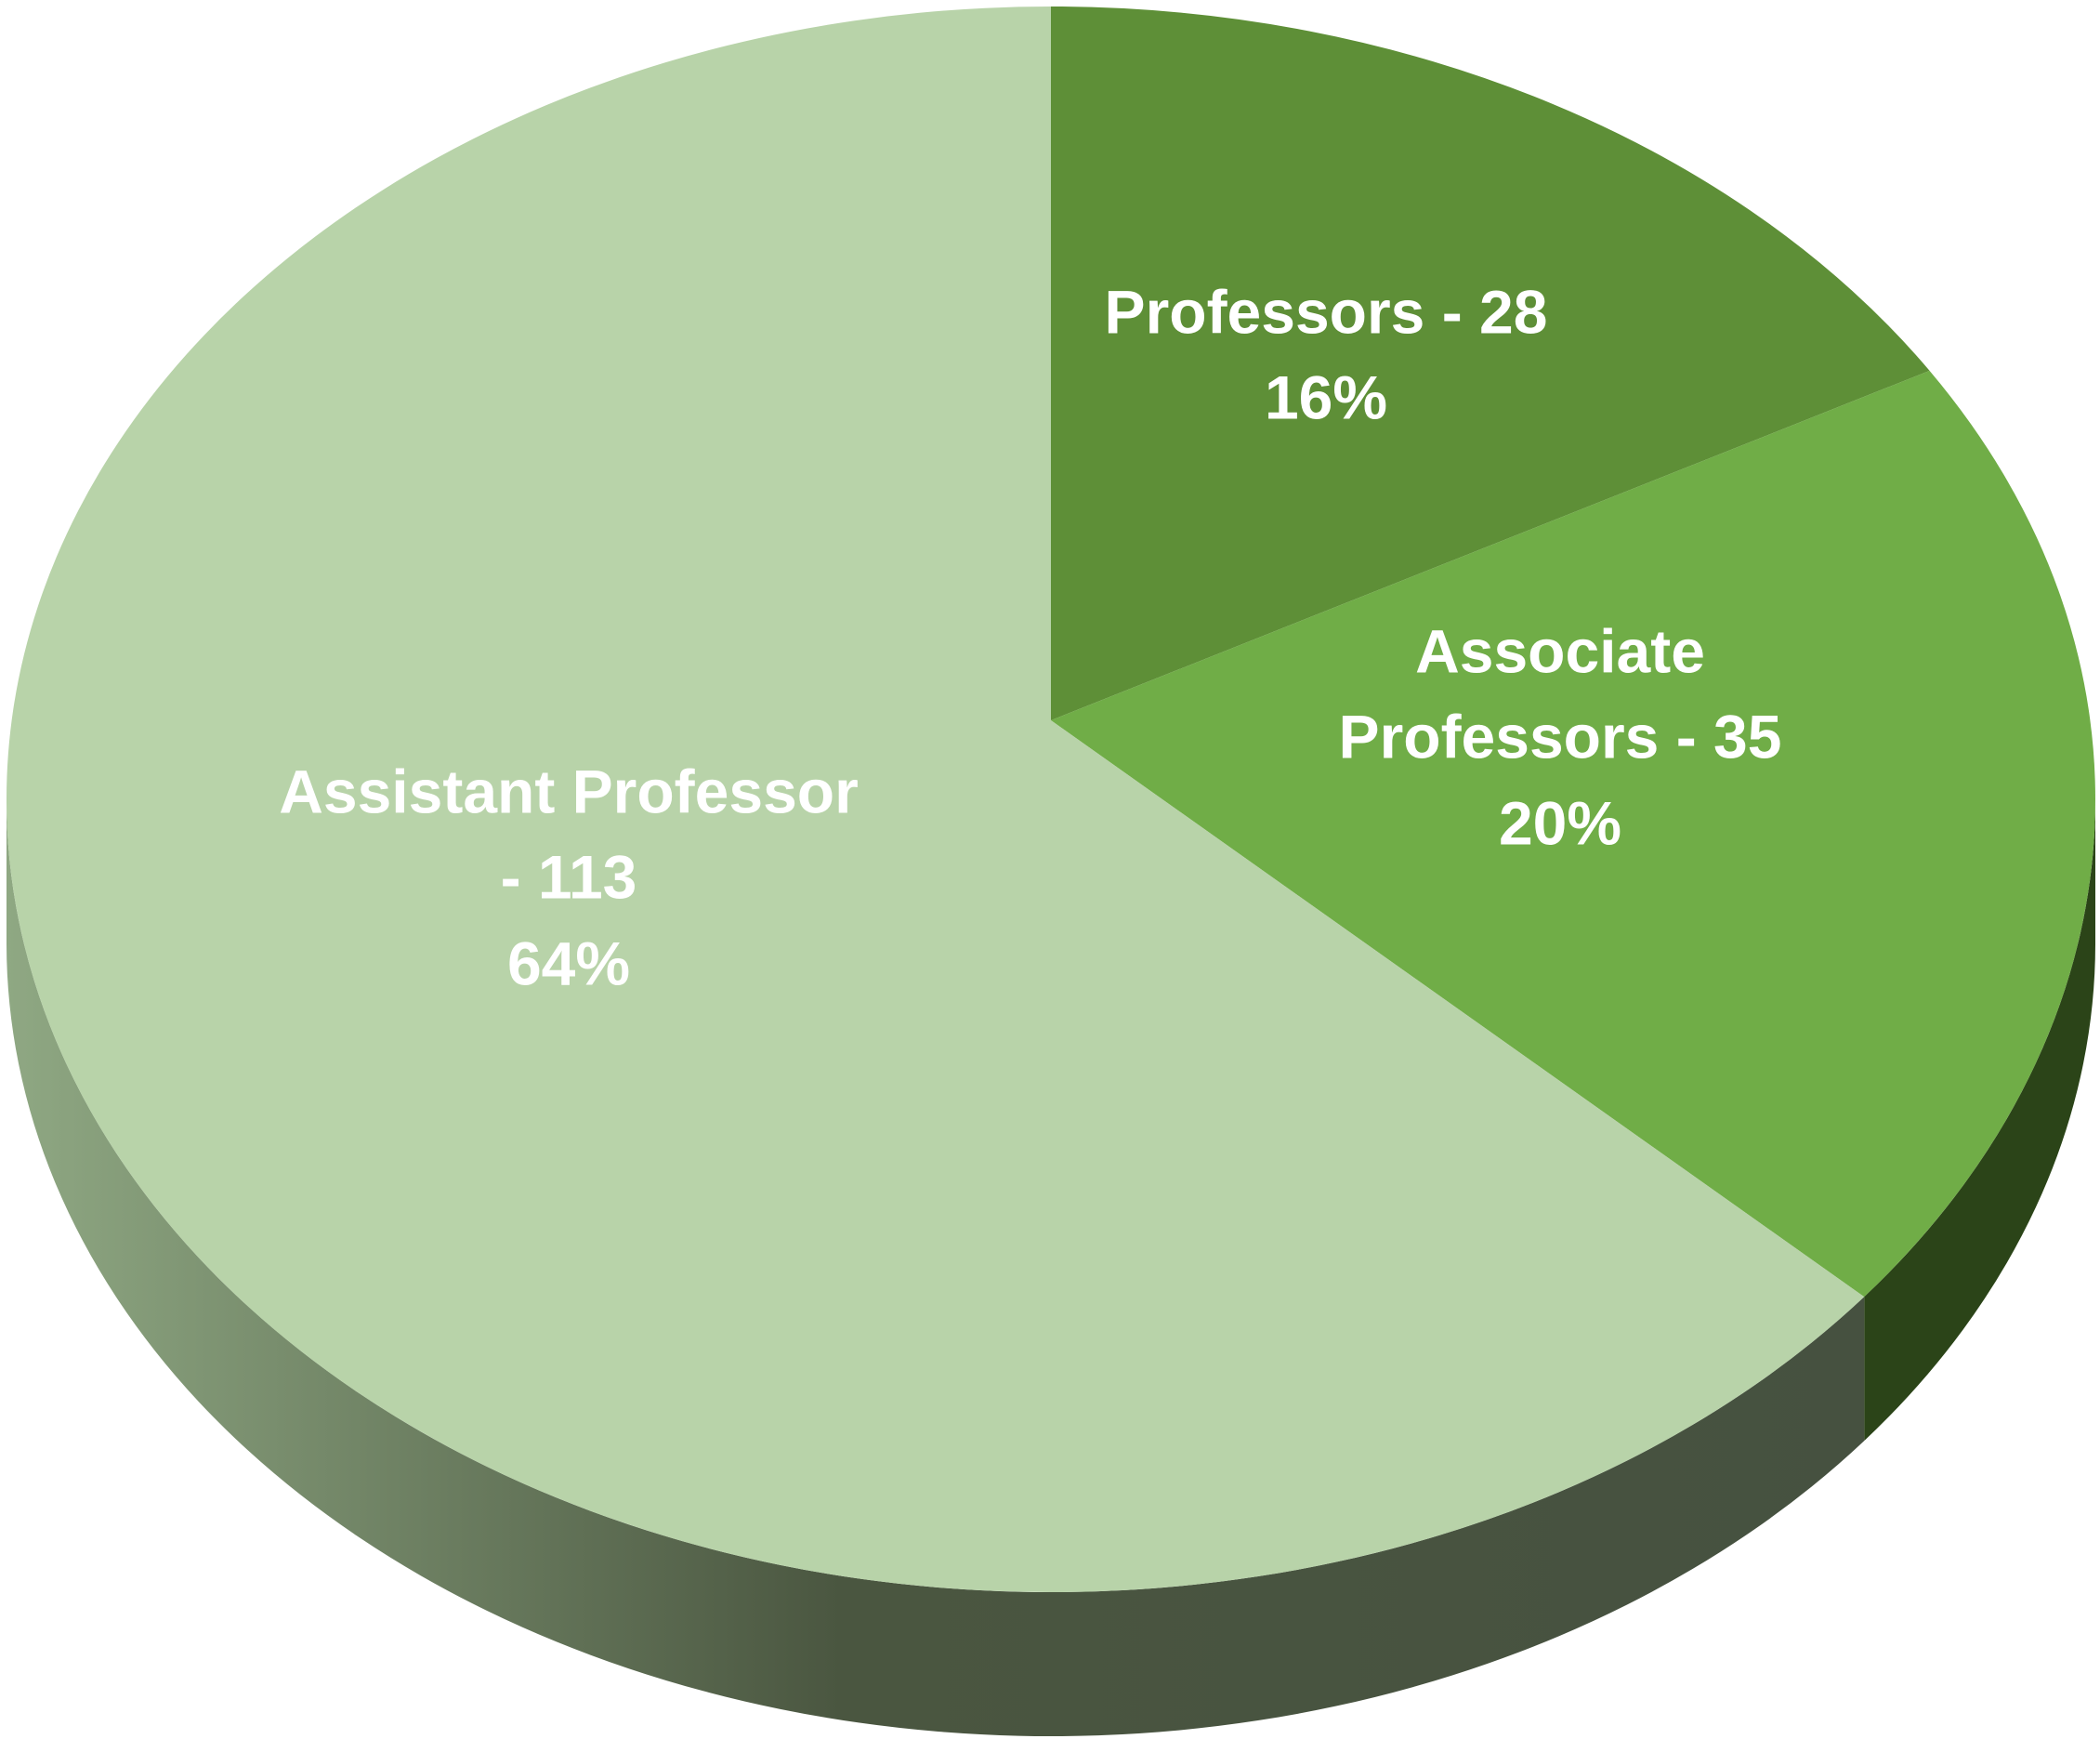 Image resolution: width=2100 pixels, height=1739 pixels. What do you see at coordinates (568, 963) in the screenshot?
I see `percent-label: 64%` at bounding box center [568, 963].